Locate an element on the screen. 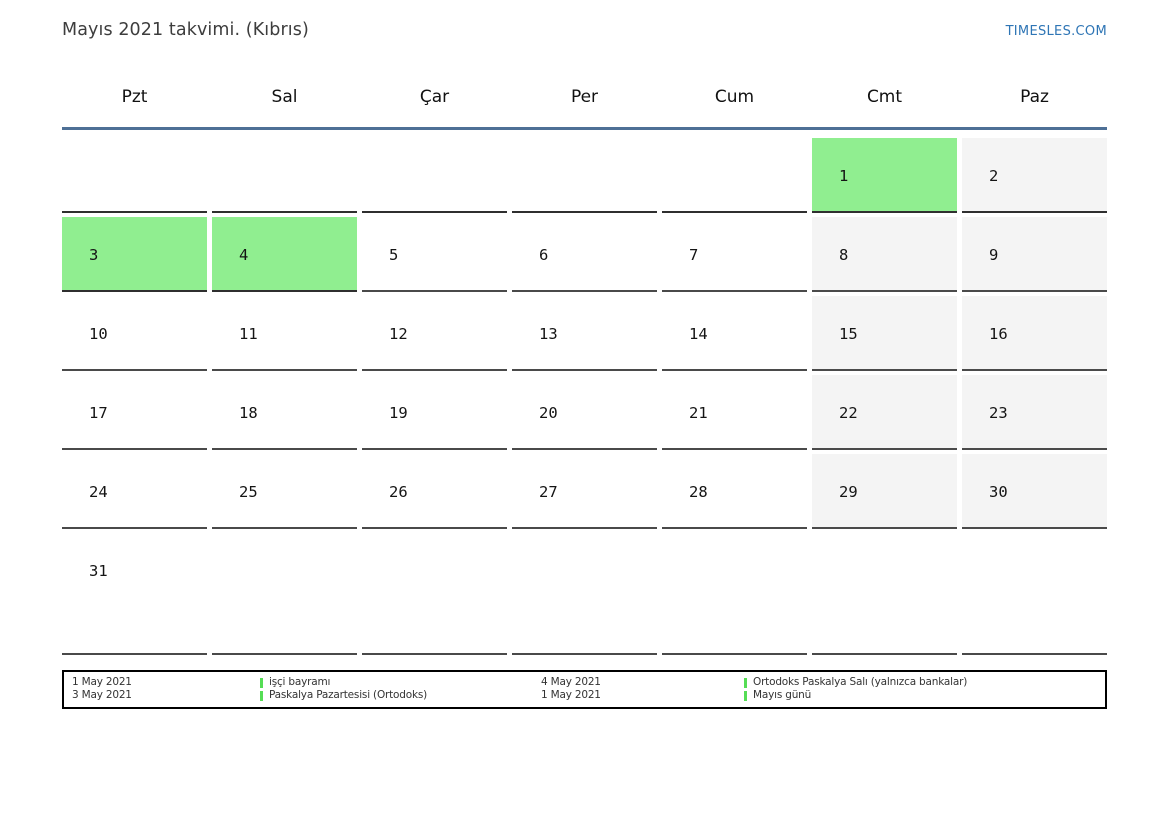  day-cell: 28 is located at coordinates (734, 491).